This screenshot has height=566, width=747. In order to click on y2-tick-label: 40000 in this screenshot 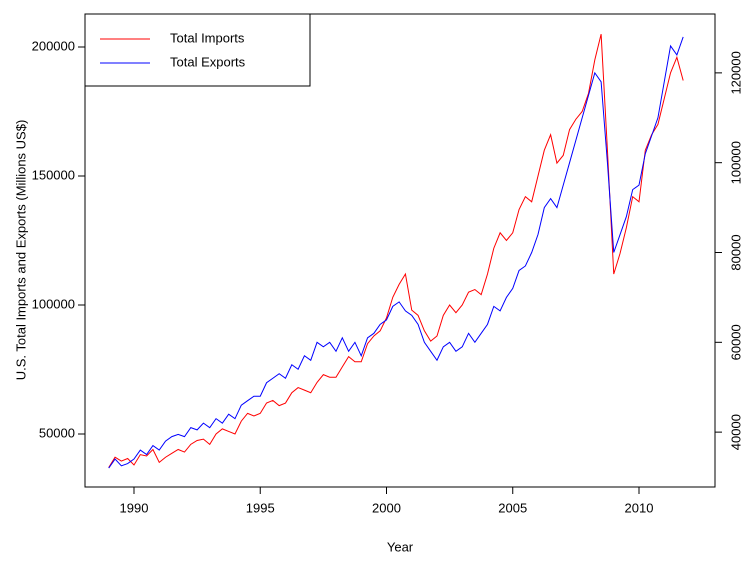, I will do `click(735, 432)`.